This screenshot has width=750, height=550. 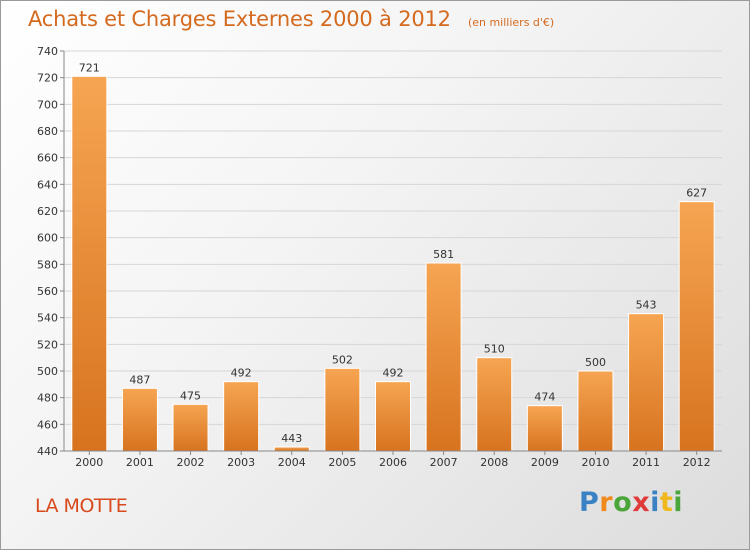 I want to click on data-label-2007: 581, so click(x=443, y=254).